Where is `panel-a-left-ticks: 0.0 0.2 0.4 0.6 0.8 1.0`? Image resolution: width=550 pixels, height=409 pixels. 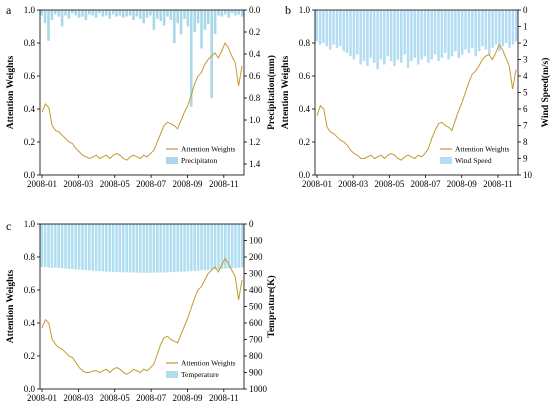 panel-a-left-ticks: 0.0 0.2 0.4 0.6 0.8 1.0 is located at coordinates (32, 92).